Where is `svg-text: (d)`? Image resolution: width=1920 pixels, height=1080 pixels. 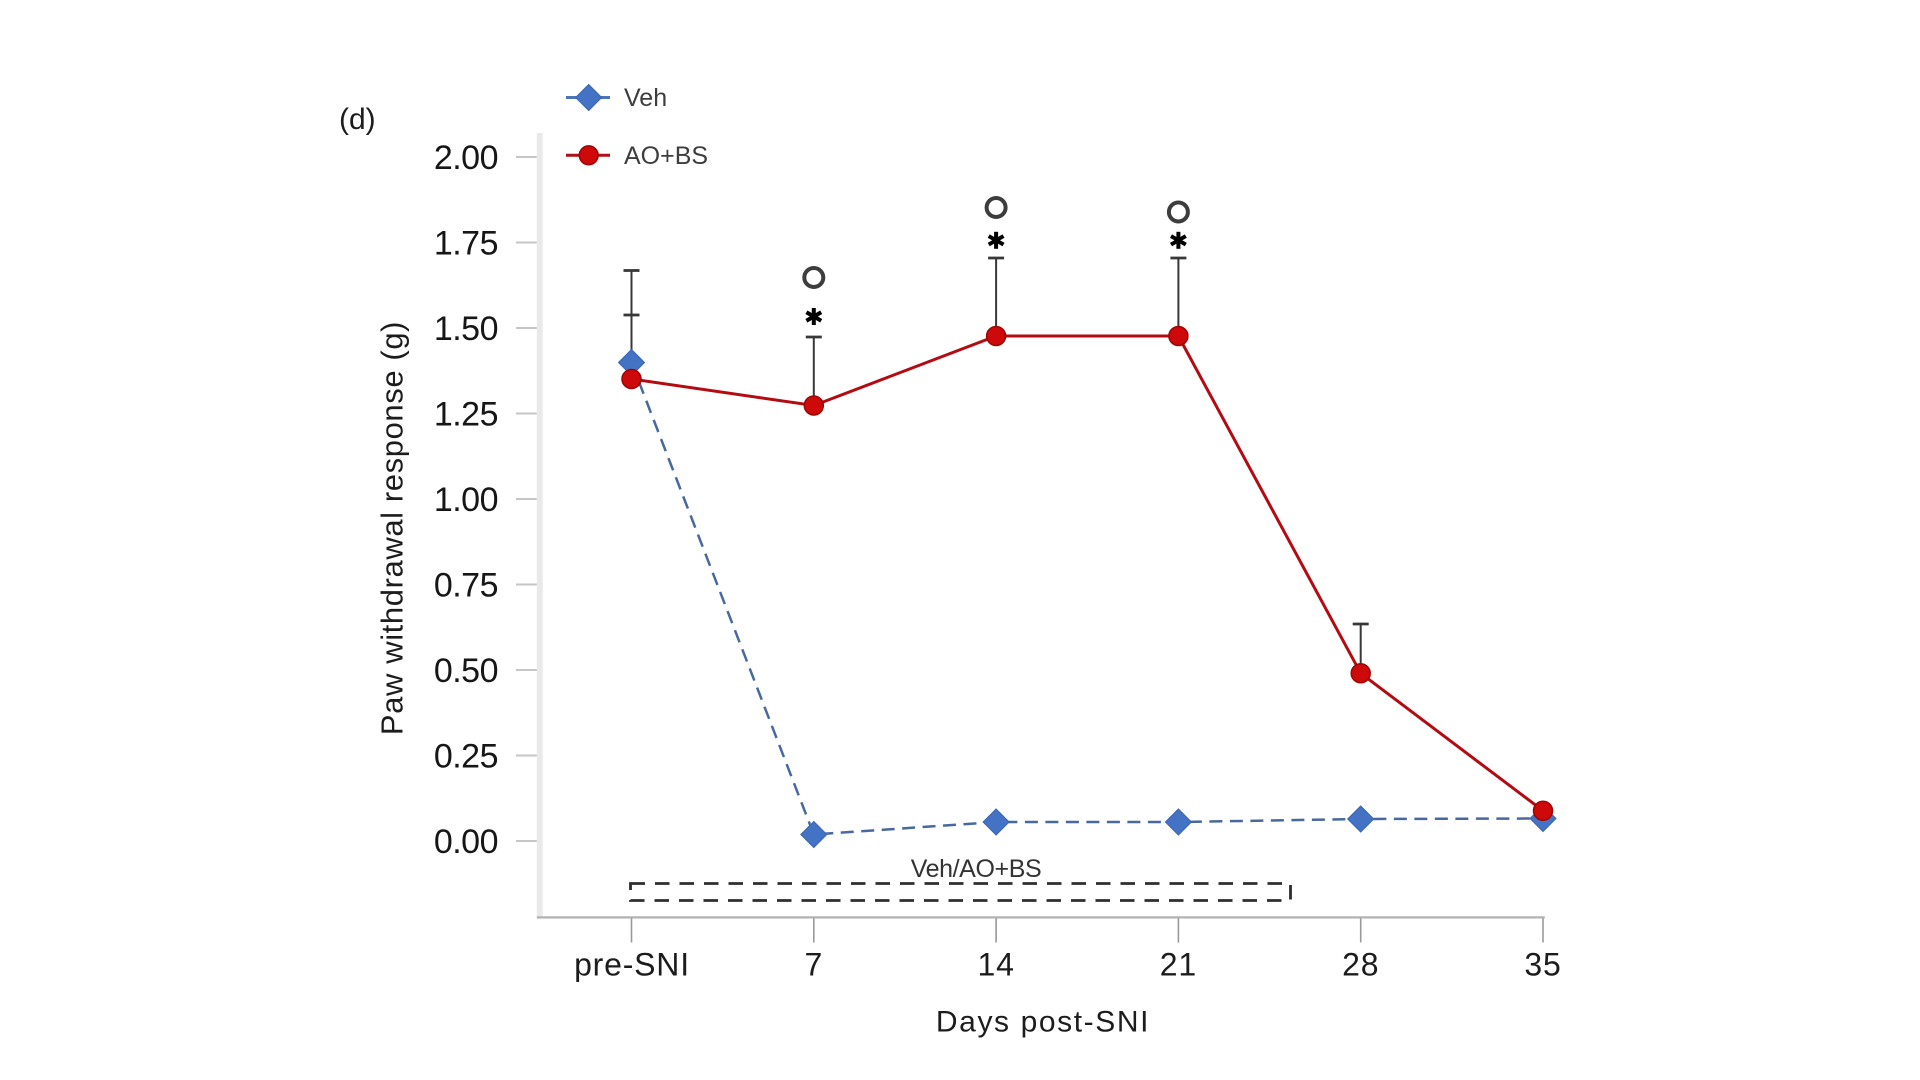
svg-text: (d) is located at coordinates (357, 119).